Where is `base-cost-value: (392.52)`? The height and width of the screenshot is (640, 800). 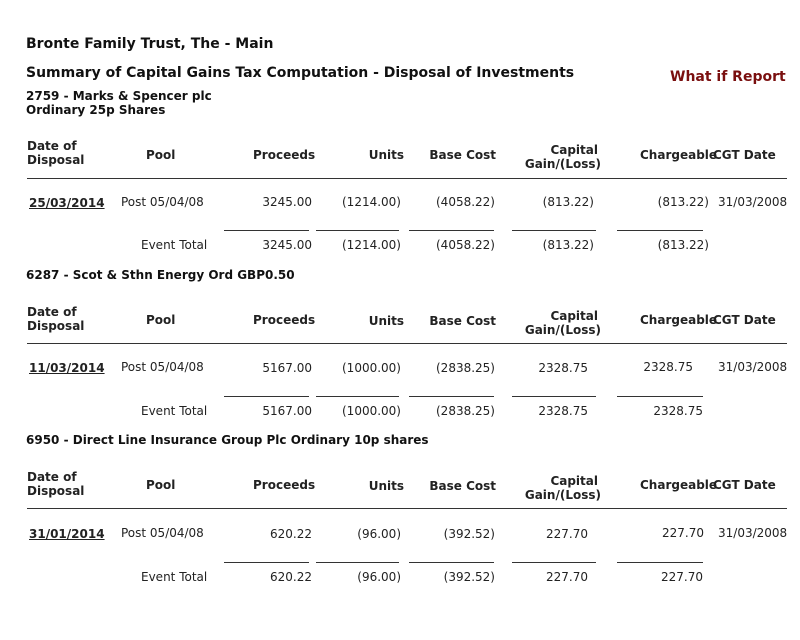
base-cost-value: (392.52) is located at coordinates (469, 534).